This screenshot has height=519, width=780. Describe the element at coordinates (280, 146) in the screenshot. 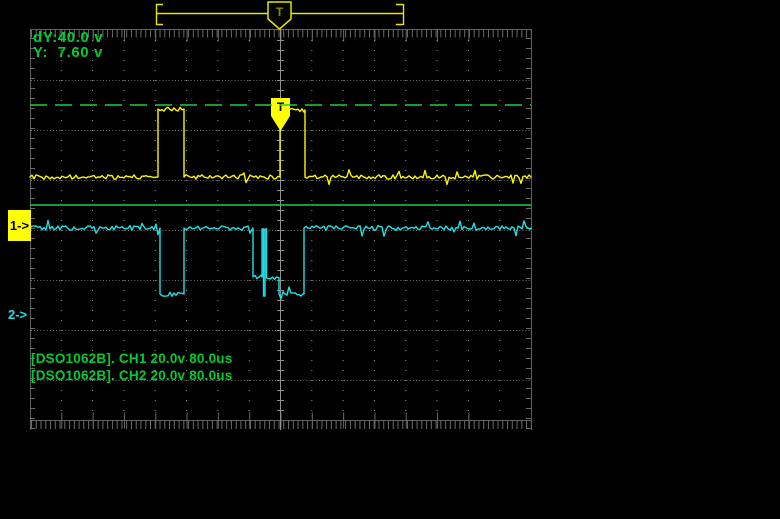

I see `trace-ch1` at that location.